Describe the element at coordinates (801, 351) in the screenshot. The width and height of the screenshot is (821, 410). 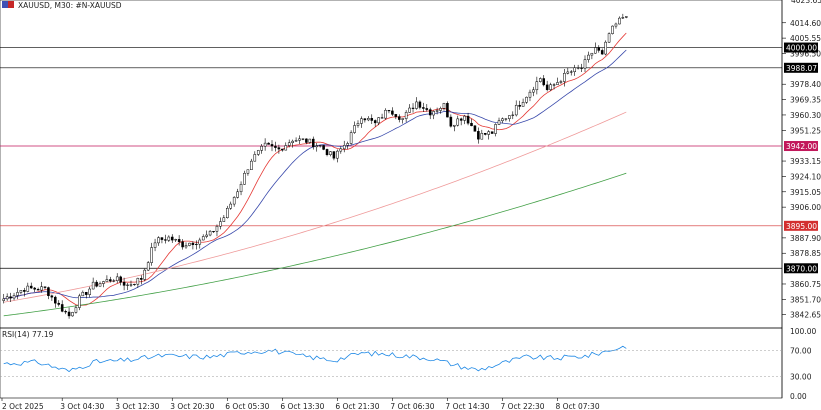
I see `svg-text: 70.00` at that location.